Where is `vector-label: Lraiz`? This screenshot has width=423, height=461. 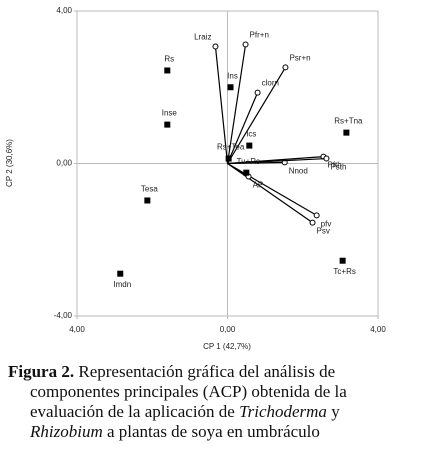 vector-label: Lraiz is located at coordinates (202, 37).